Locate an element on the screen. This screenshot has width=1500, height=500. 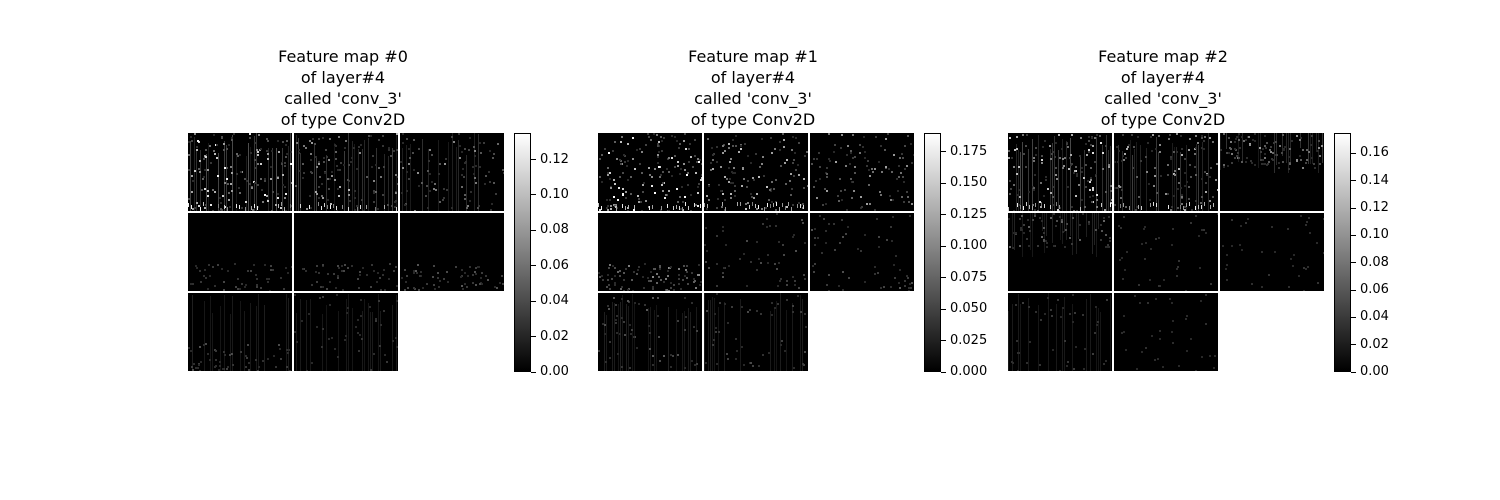
chart-title-line: of layer#4 is located at coordinates (343, 77).